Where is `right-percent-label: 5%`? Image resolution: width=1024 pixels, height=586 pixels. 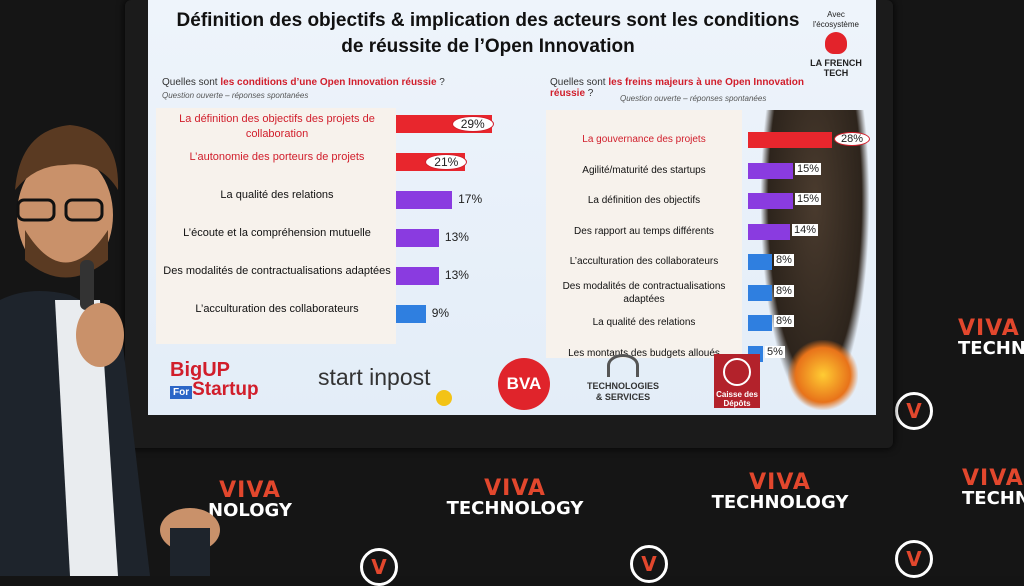 right-percent-label: 5% is located at coordinates (775, 351).